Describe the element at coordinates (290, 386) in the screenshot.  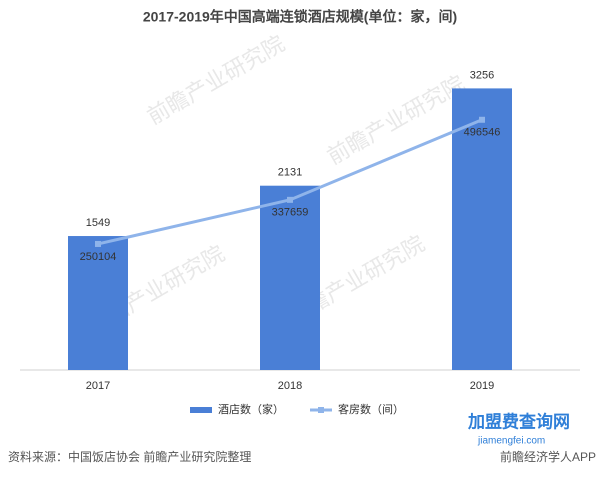
I see `x-tick-label: 2018` at that location.